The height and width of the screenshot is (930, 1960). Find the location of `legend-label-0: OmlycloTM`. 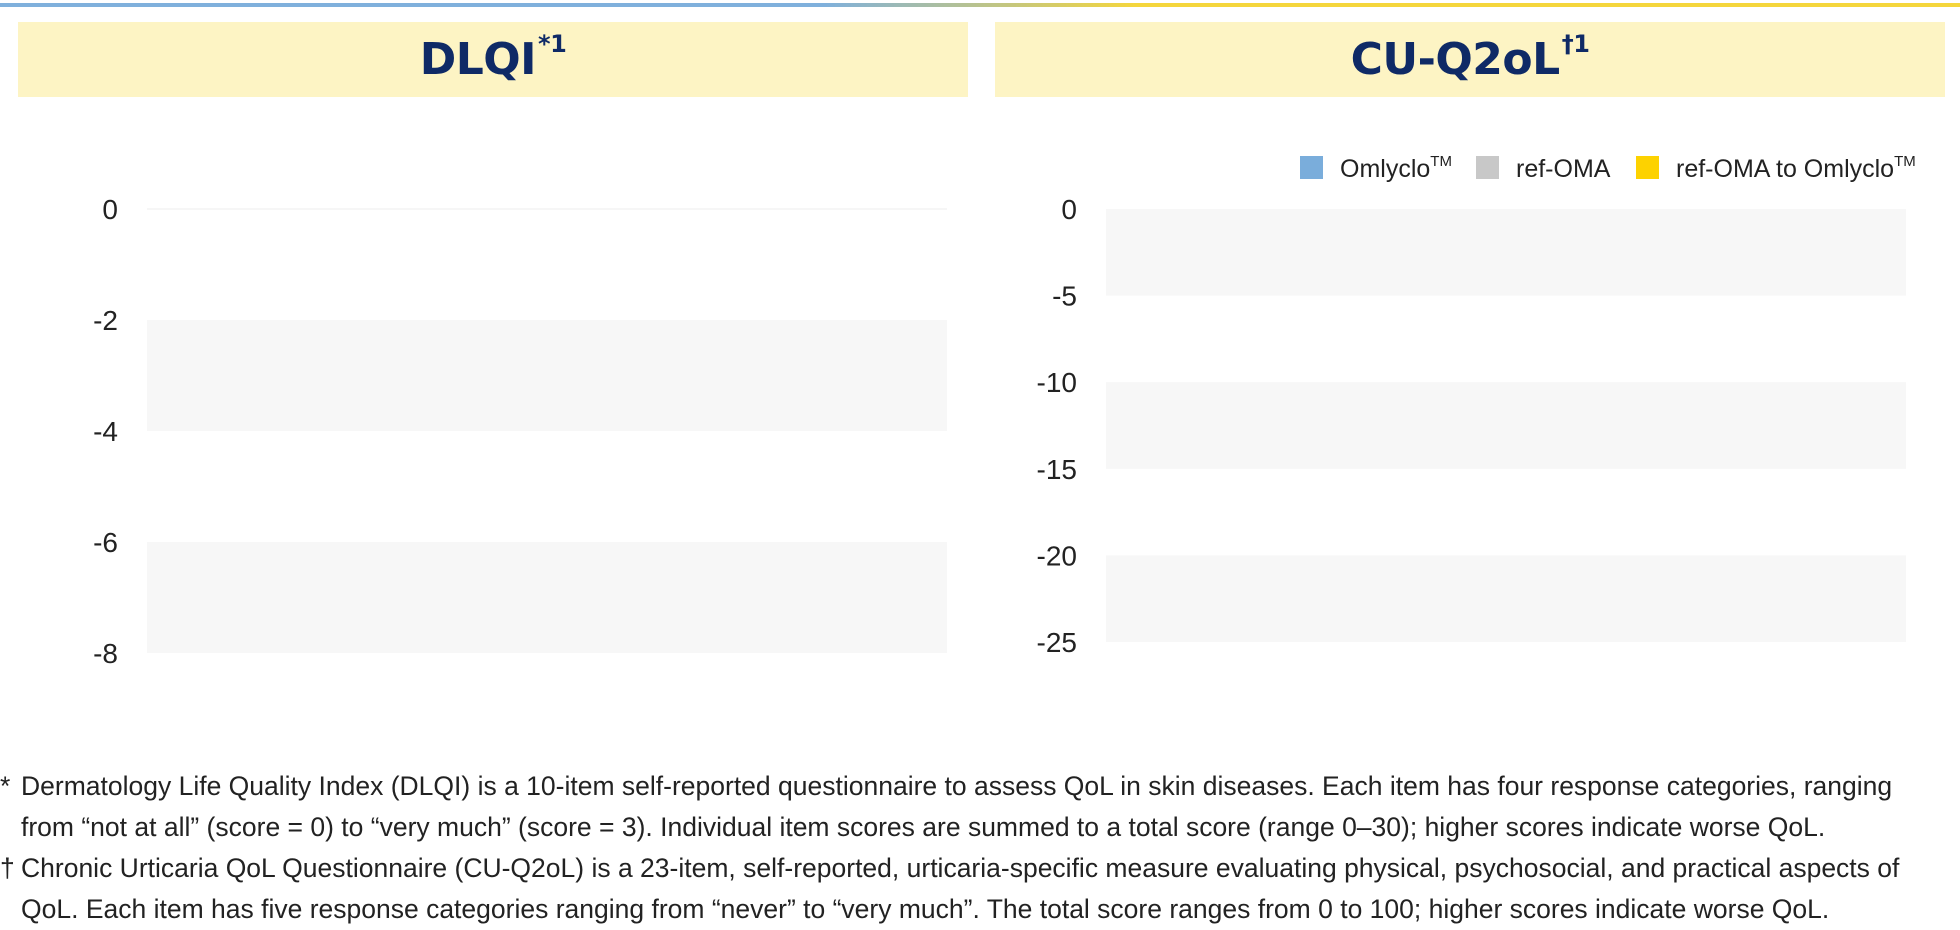

legend-label-0: OmlycloTM is located at coordinates (1396, 168).